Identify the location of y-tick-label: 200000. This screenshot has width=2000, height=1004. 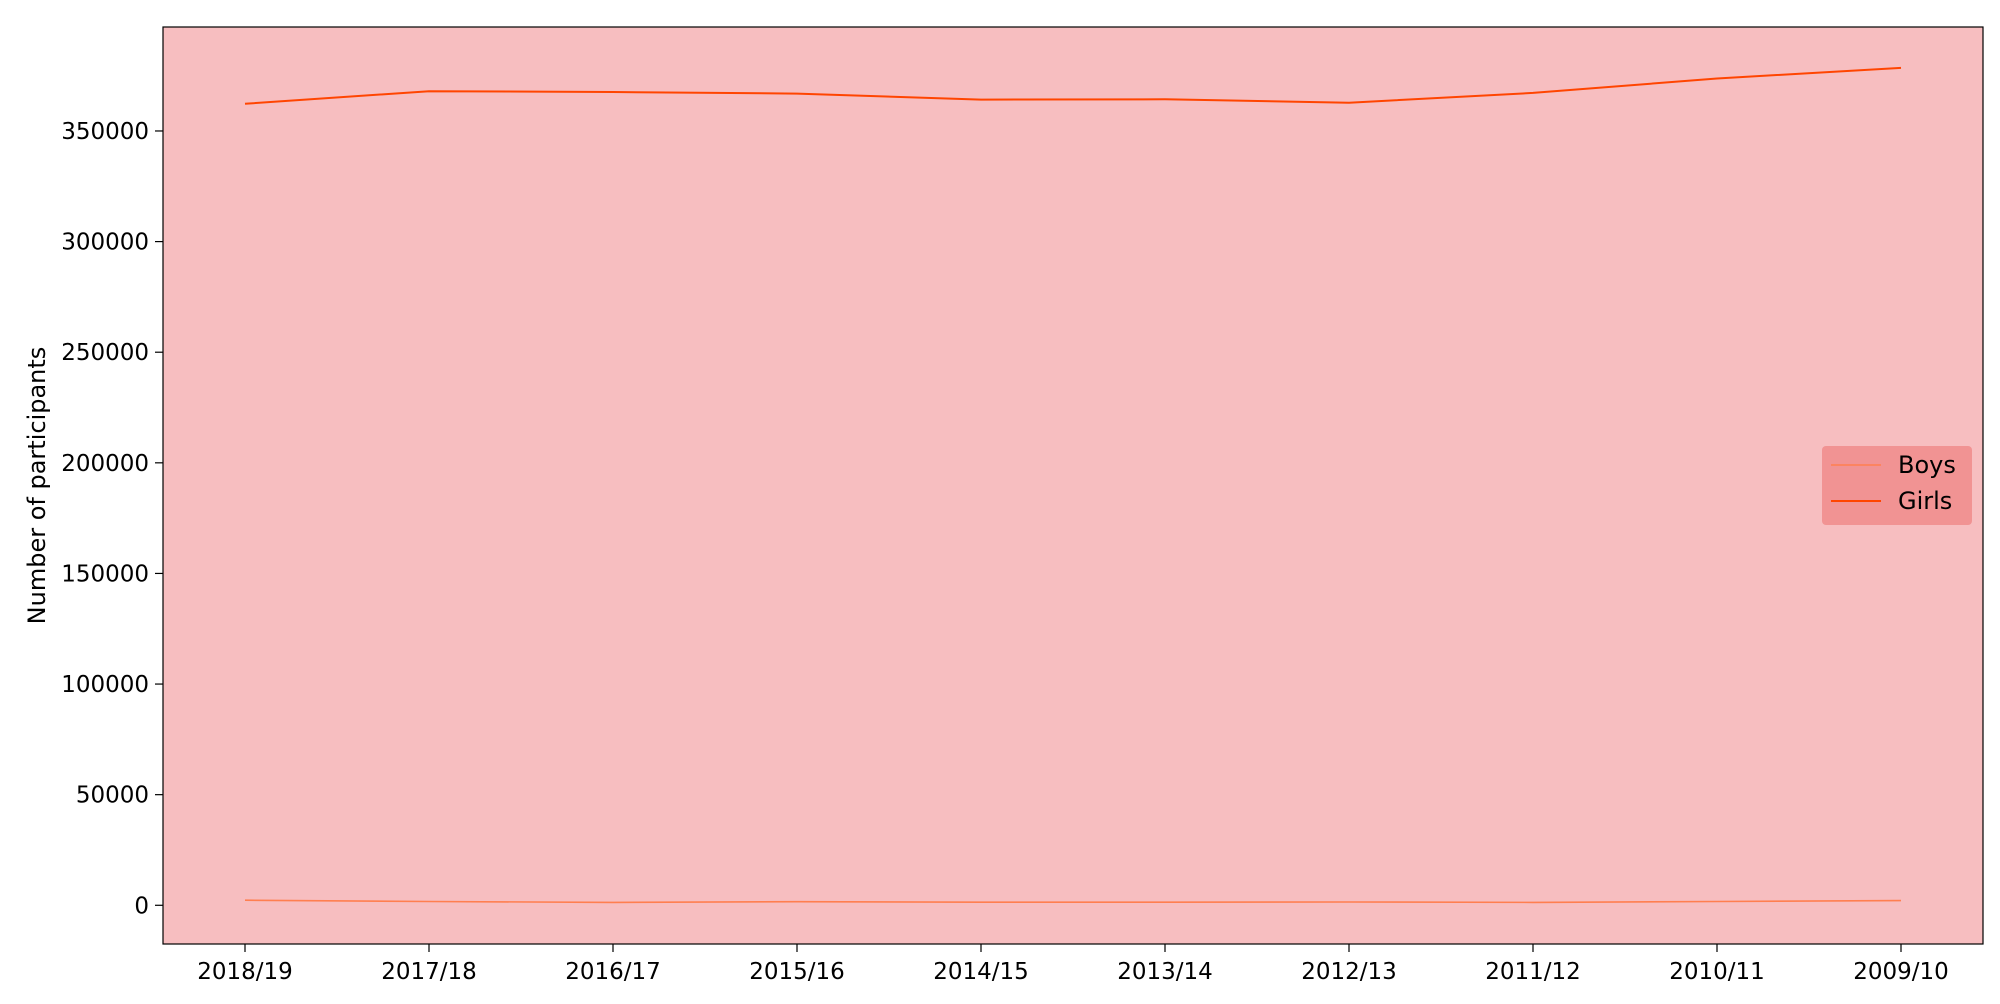
(105, 464).